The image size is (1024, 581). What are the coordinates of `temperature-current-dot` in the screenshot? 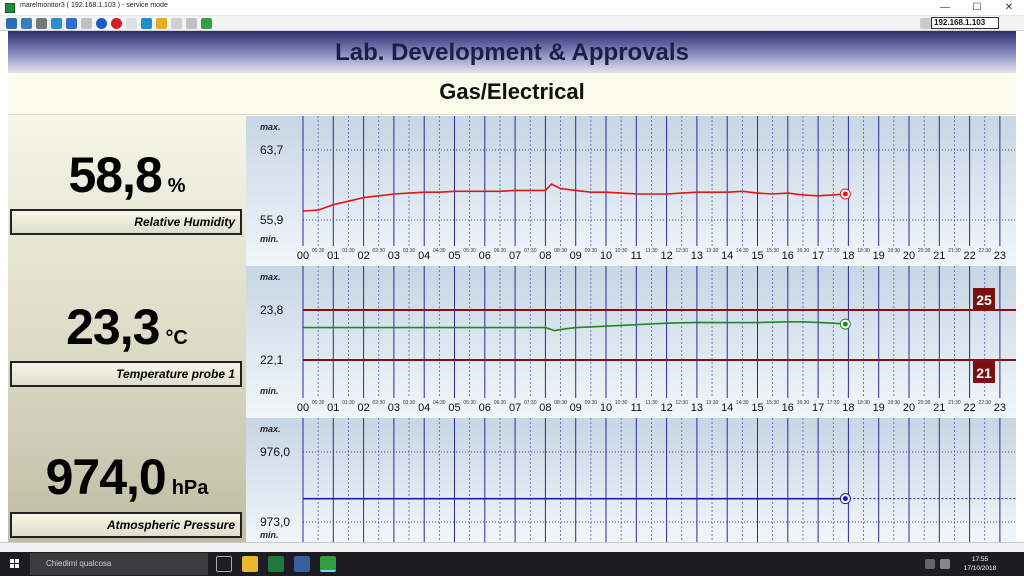 It's located at (845, 324).